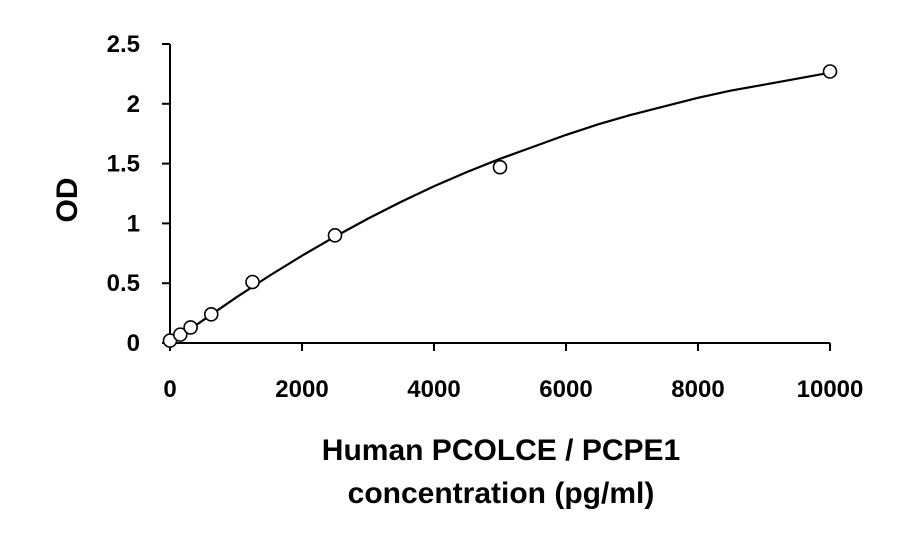  I want to click on y-tick-label: 1.5, so click(123, 164).